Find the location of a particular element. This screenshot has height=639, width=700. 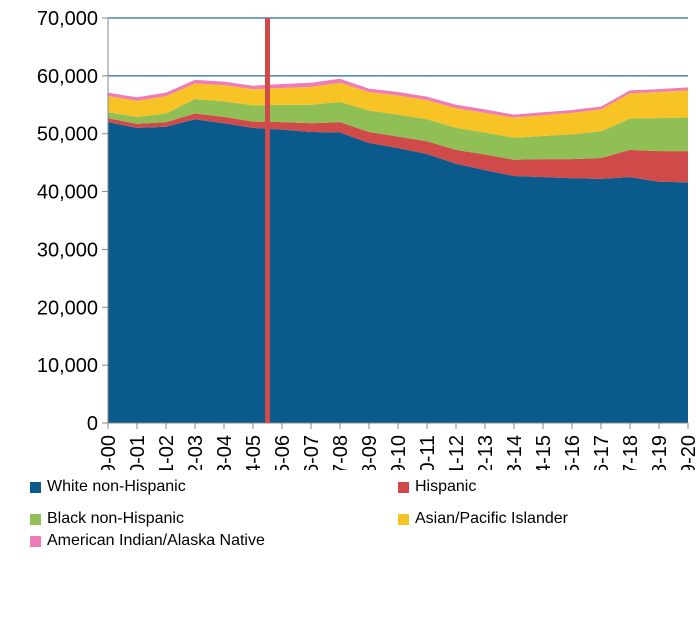

legend-swatch-white-non-hispanic is located at coordinates (35, 487).